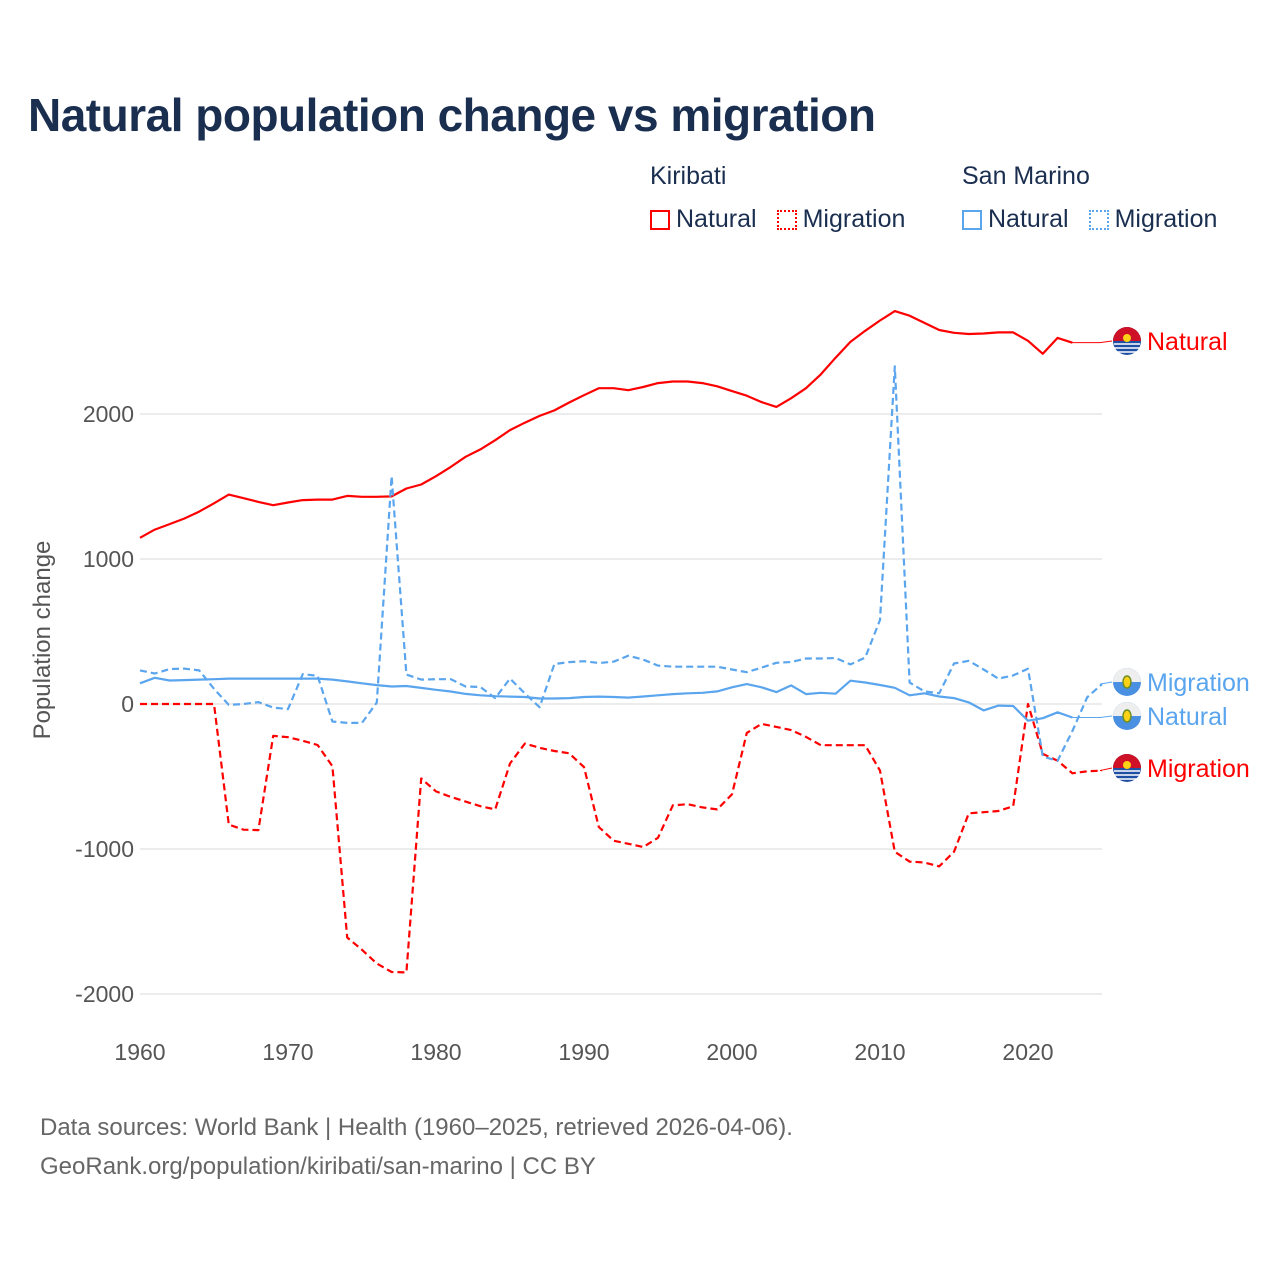 The height and width of the screenshot is (1280, 1280). Describe the element at coordinates (1027, 1052) in the screenshot. I see `x-tick-label: 2020` at that location.